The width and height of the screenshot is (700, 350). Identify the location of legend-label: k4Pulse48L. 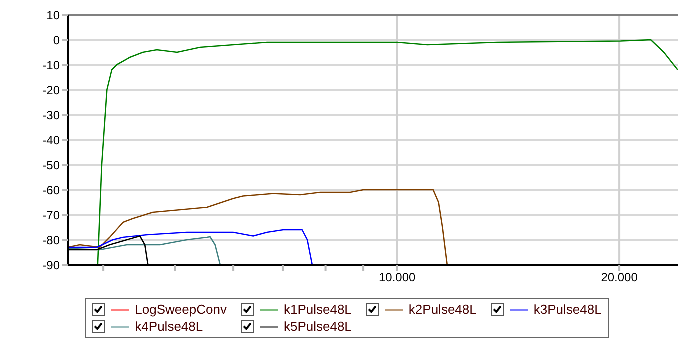
(169, 326).